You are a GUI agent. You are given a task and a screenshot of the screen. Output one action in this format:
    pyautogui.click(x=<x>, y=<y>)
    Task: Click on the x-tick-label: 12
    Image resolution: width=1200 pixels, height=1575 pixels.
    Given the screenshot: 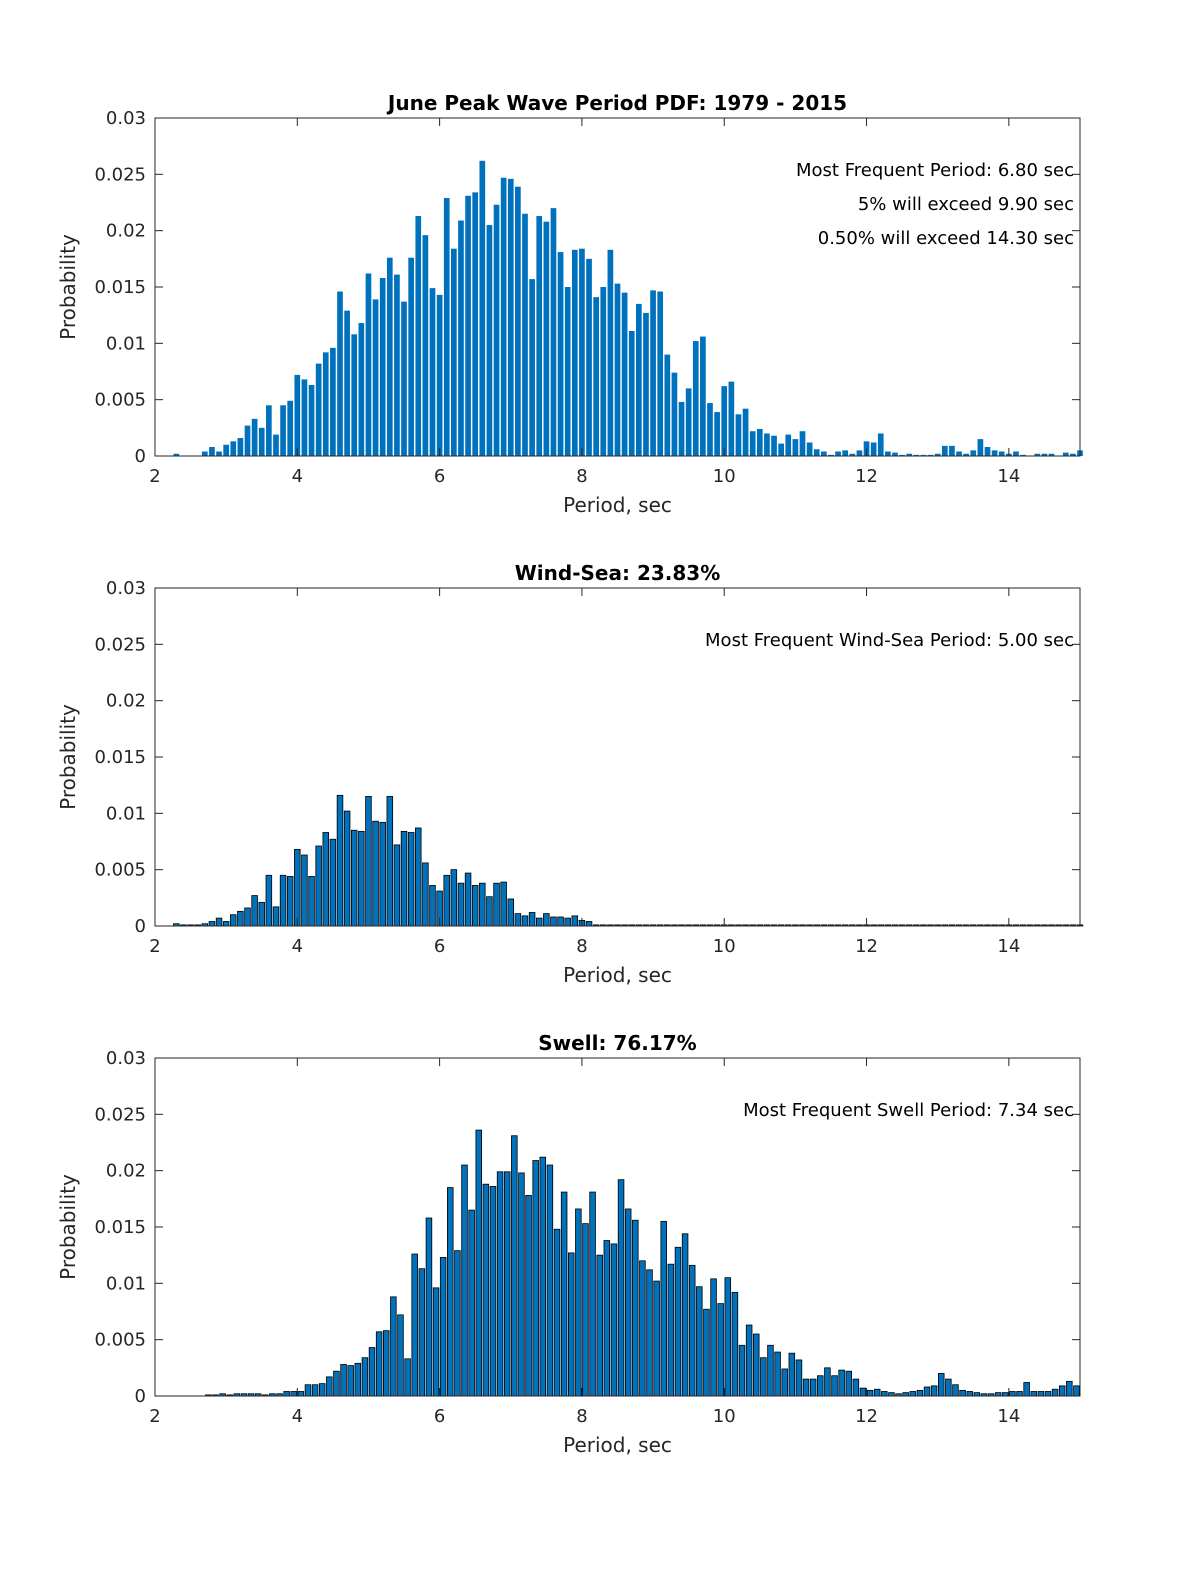 What is the action you would take?
    pyautogui.click(x=866, y=1416)
    